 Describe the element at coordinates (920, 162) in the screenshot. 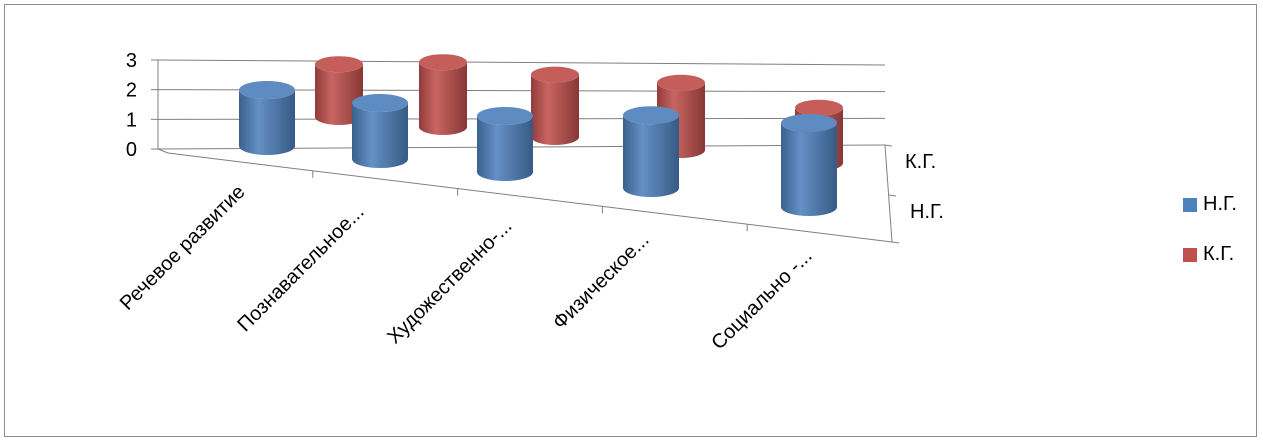

I see `depth-label-kg: К.Г.` at that location.